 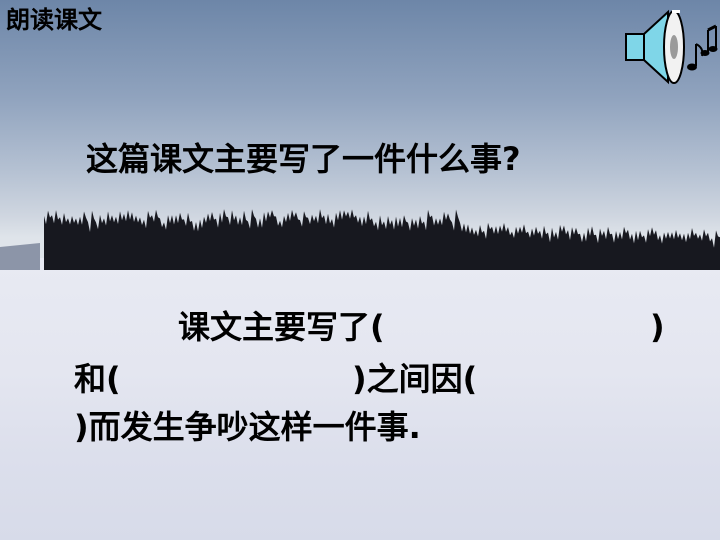 I want to click on question-text: 这篇课文主要写了一件什么事?, so click(x=303, y=159).